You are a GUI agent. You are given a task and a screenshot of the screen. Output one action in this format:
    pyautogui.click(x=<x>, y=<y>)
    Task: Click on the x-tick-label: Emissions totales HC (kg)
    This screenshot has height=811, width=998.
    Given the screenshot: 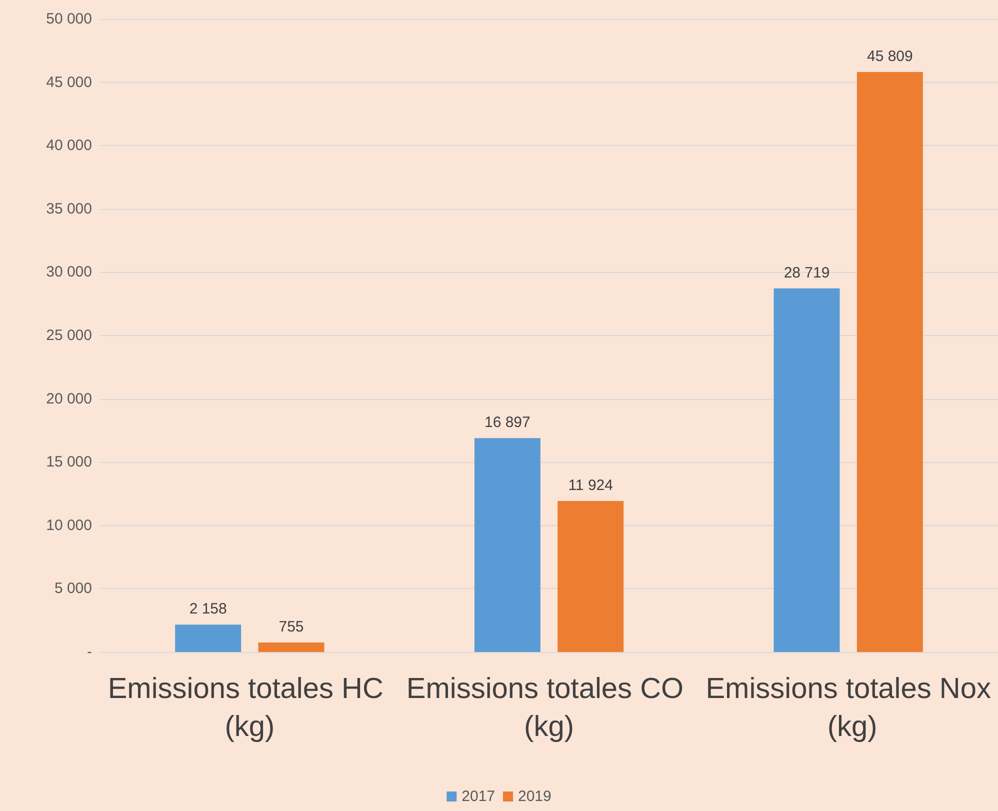 What is the action you would take?
    pyautogui.click(x=250, y=708)
    